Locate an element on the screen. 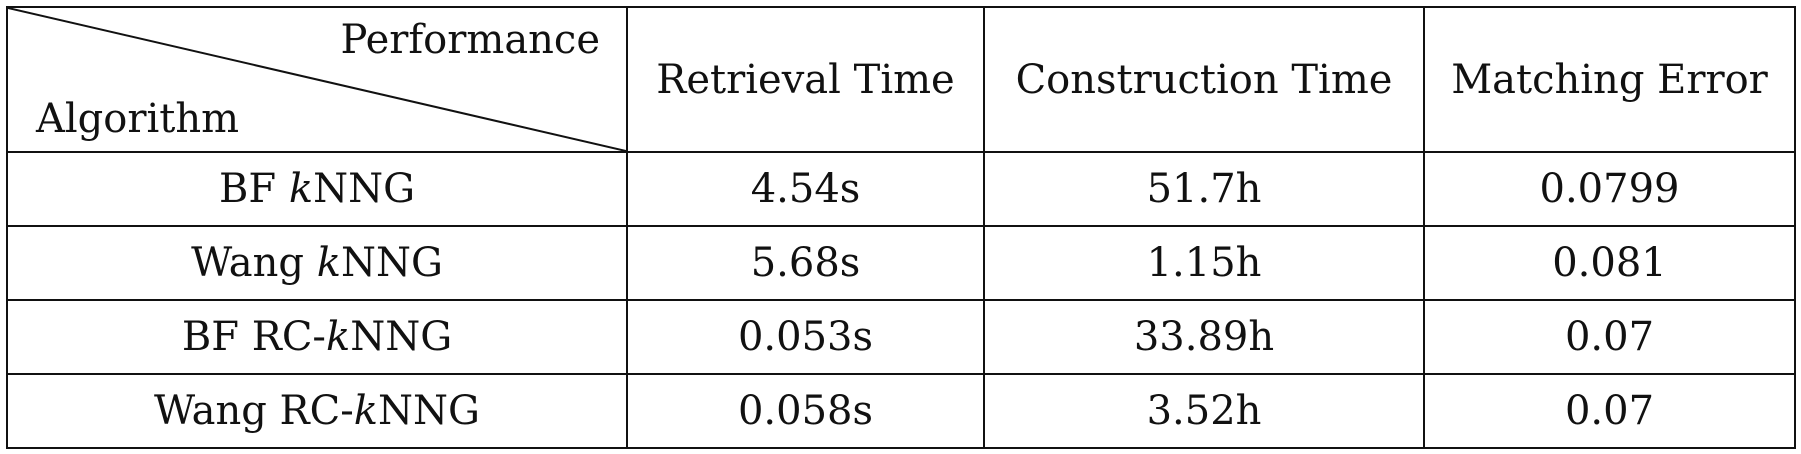  algorithm-prefix: Wang is located at coordinates (254, 263).